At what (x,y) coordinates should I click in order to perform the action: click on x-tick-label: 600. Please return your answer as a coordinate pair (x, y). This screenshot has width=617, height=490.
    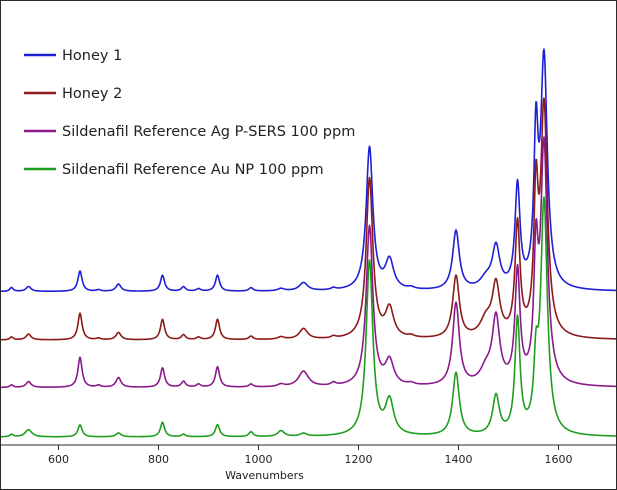
    Looking at the image, I should click on (58, 459).